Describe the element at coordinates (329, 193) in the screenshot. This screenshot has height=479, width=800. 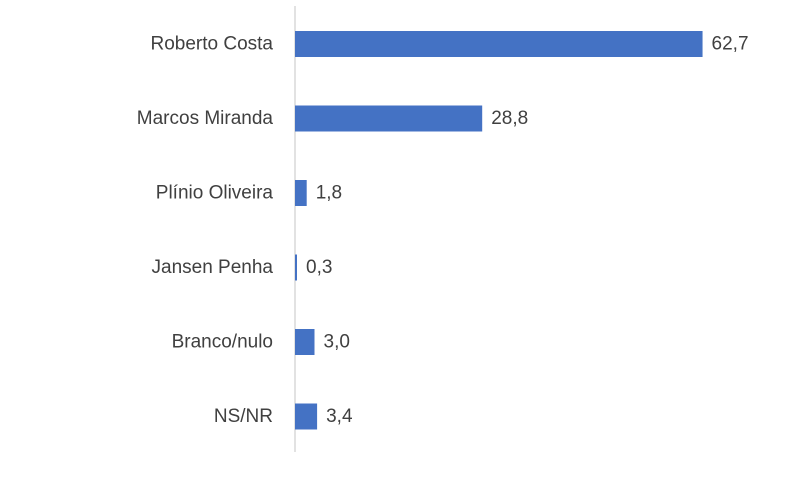
I see `value-label-2: 1,8` at that location.